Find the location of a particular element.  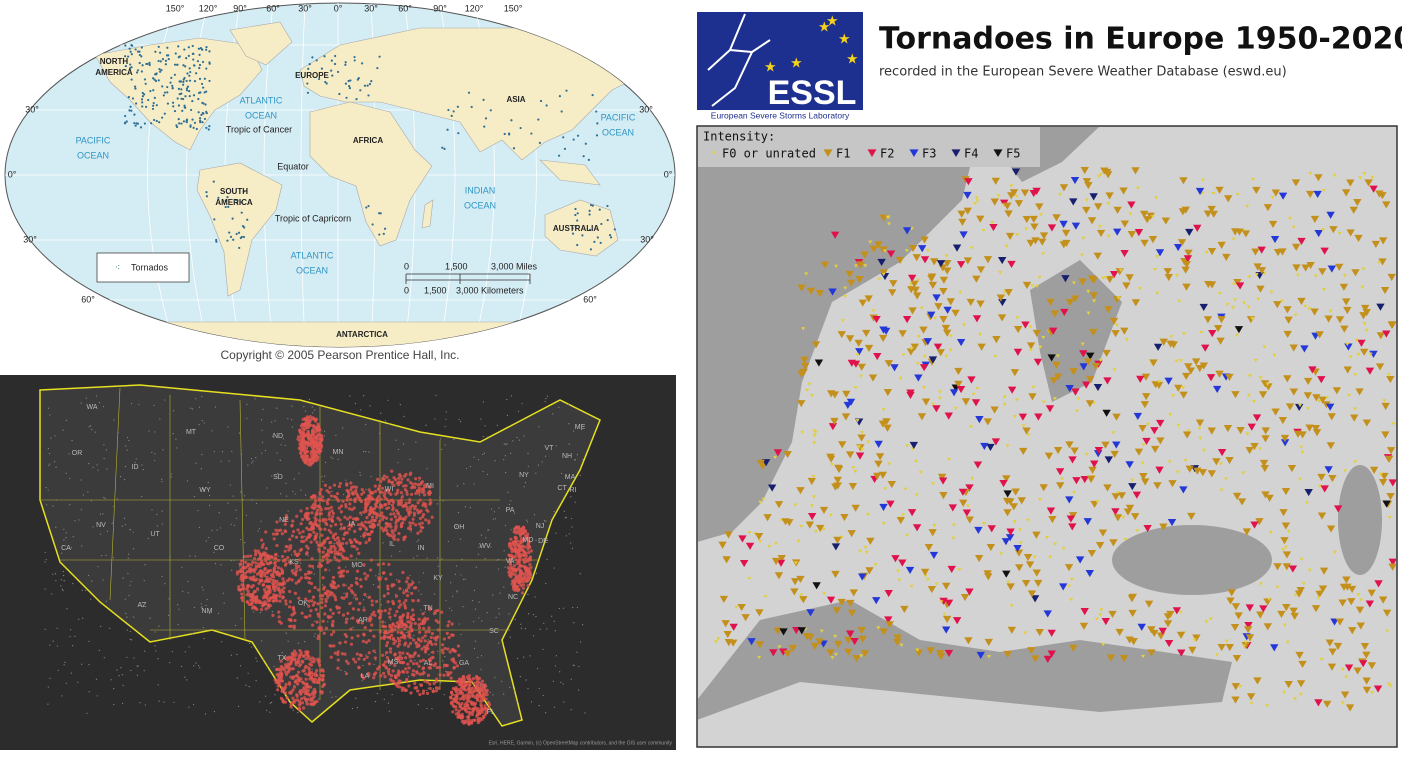

title: Tornadoes in Europe 1950-2020 is located at coordinates (1140, 39).